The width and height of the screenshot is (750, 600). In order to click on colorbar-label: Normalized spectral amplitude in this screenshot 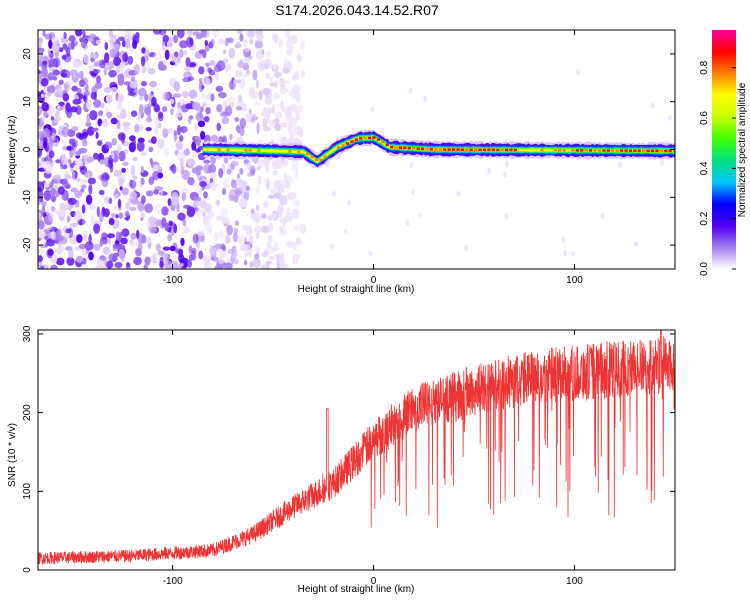, I will do `click(742, 149)`.